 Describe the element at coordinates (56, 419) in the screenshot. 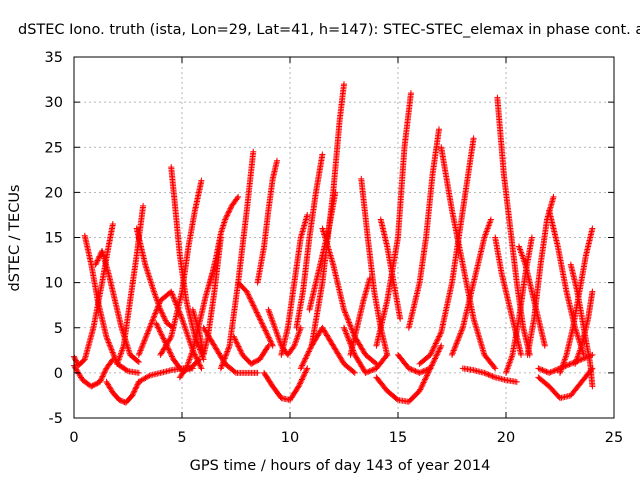

I see `y-tick-label: -5` at that location.